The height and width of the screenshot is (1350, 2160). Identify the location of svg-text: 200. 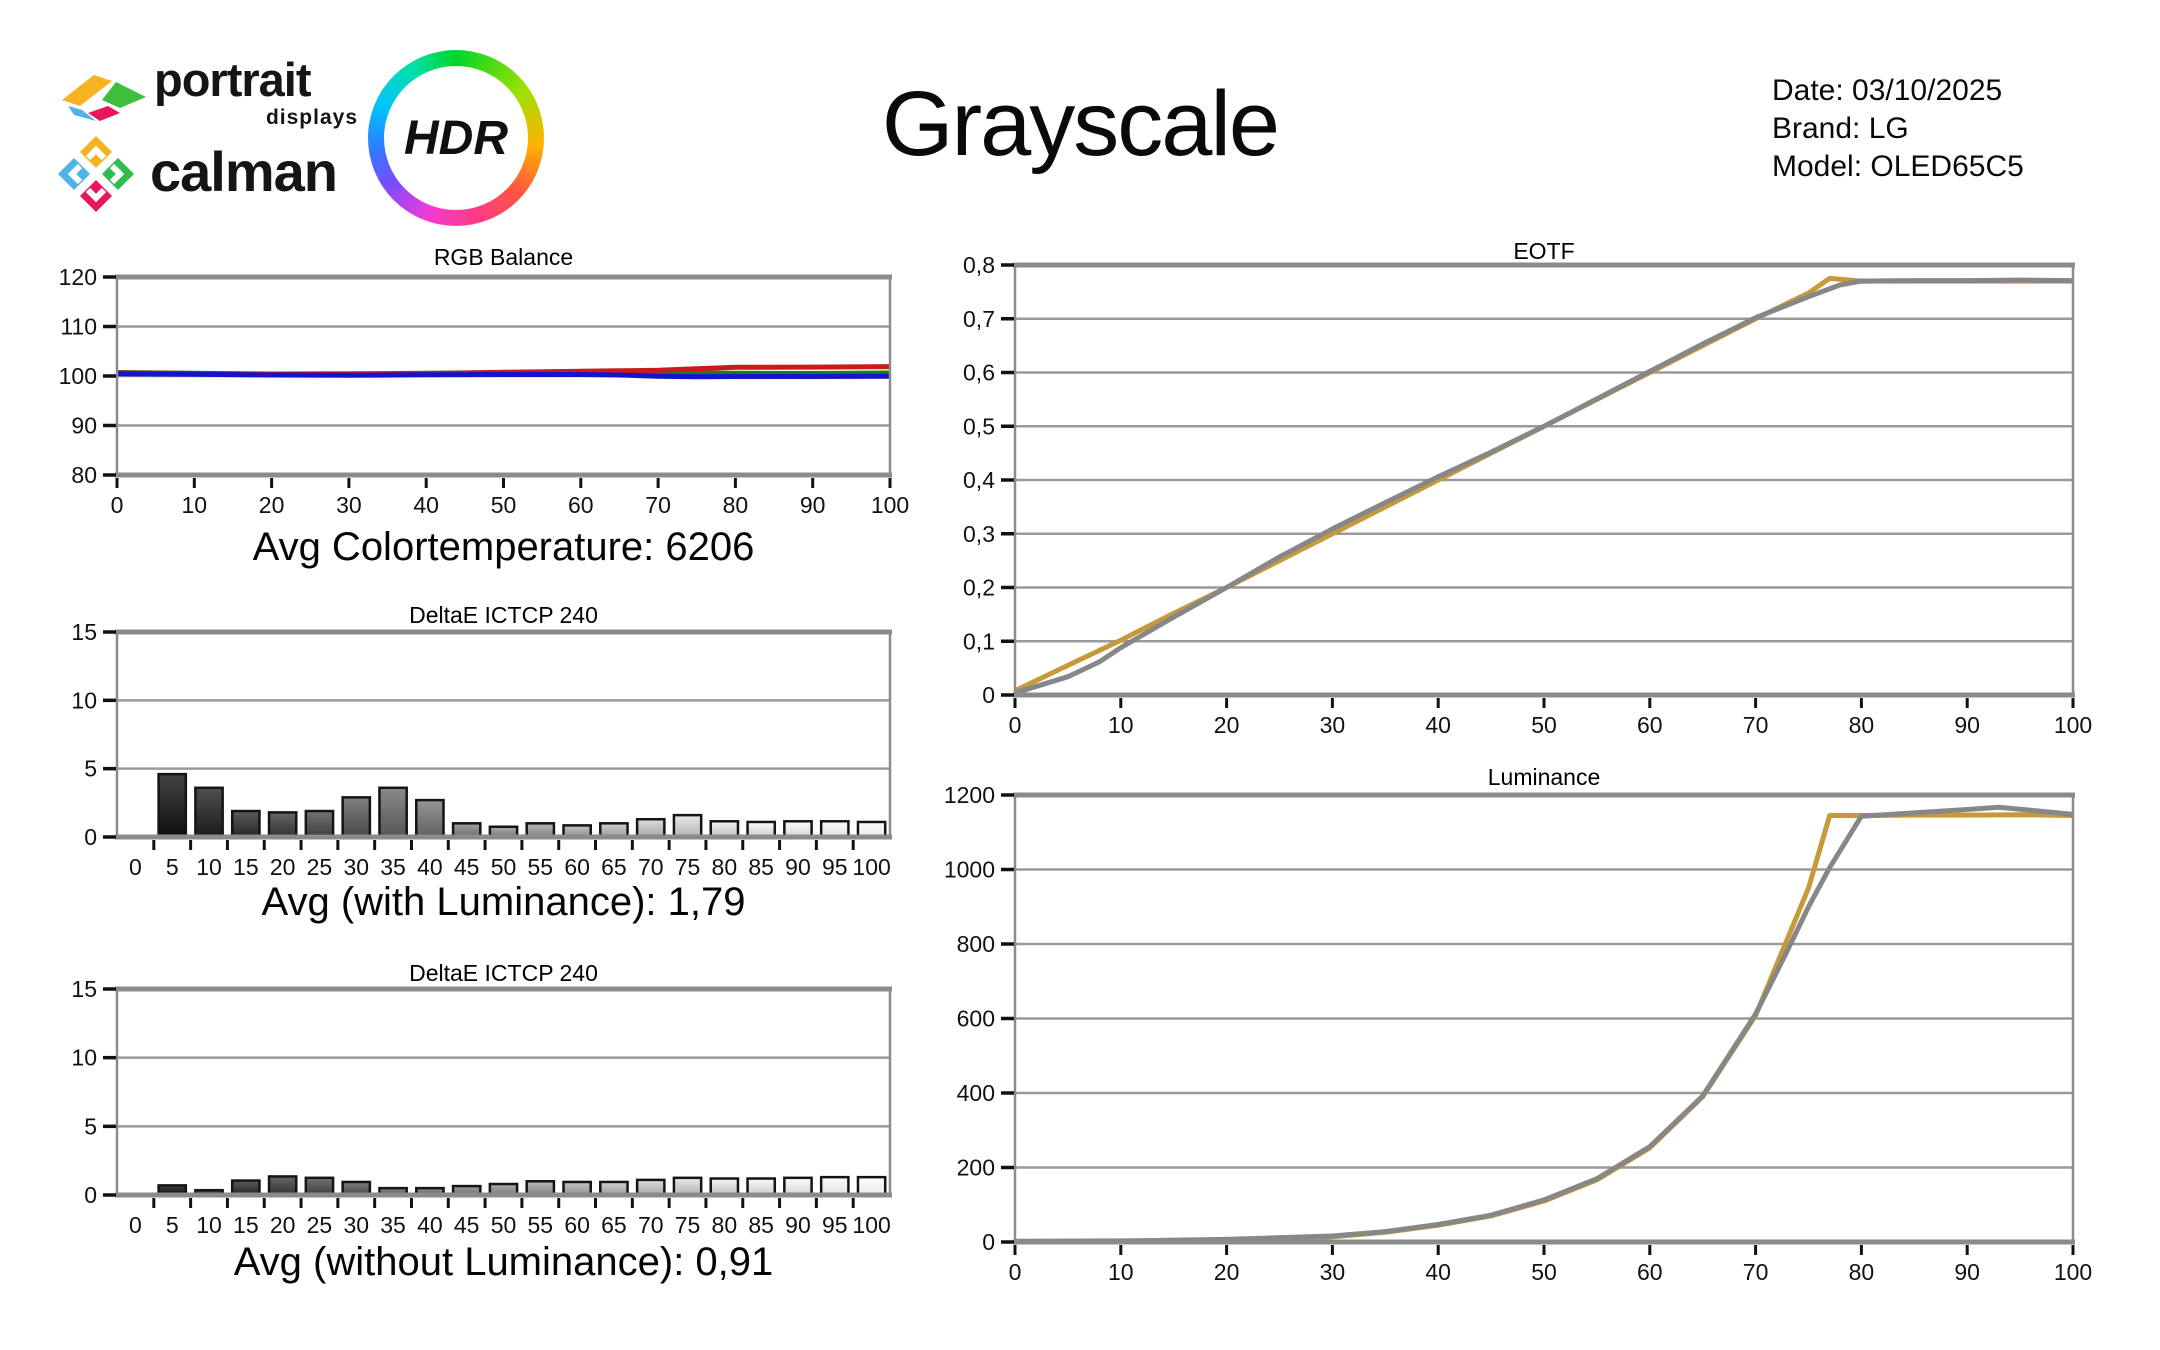
(976, 1168).